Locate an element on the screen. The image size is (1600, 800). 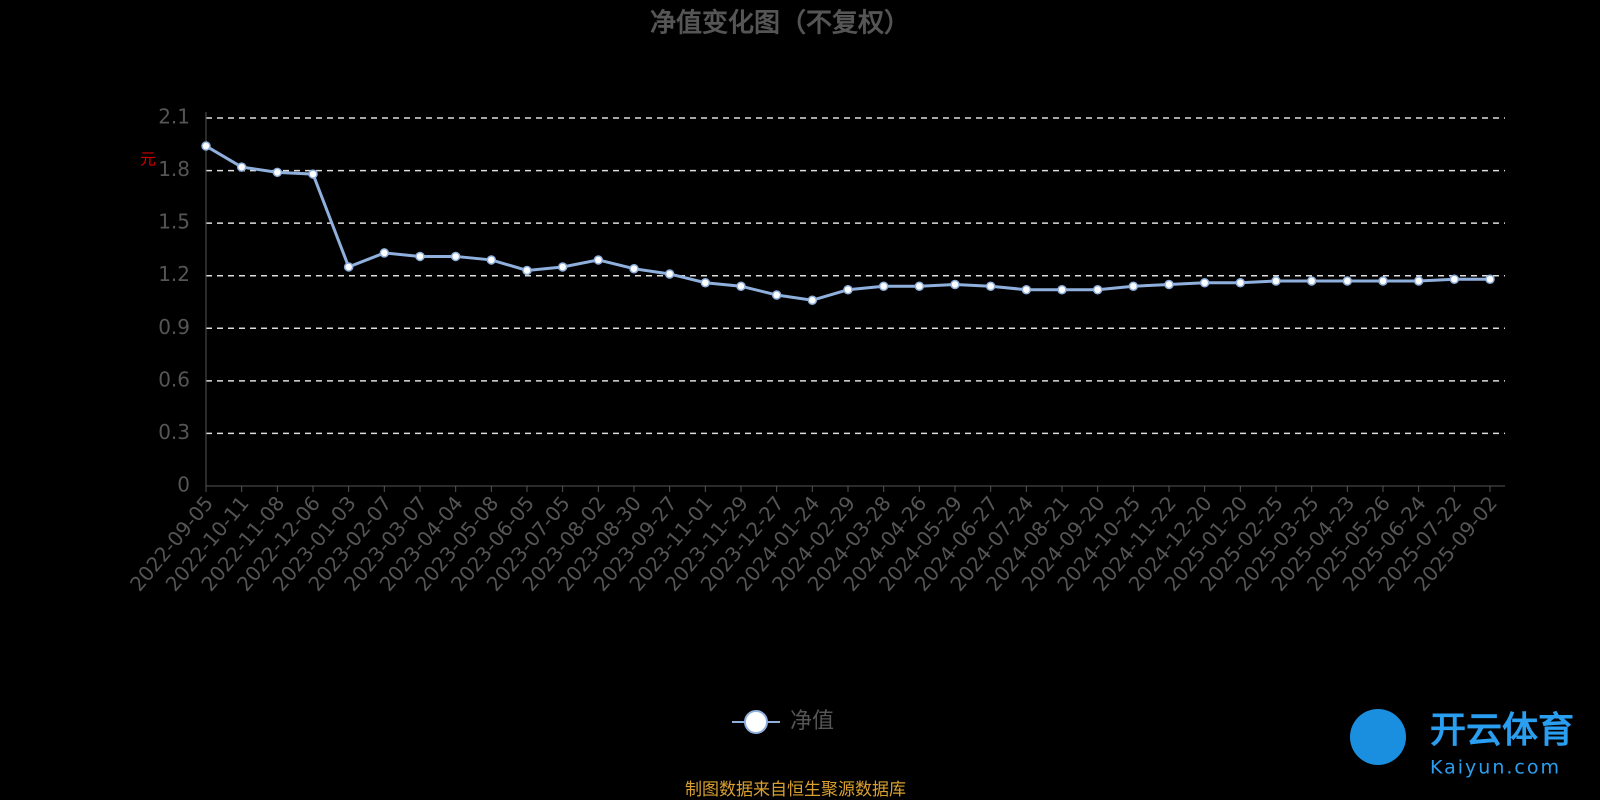
legend-label: 净值 is located at coordinates (812, 721).